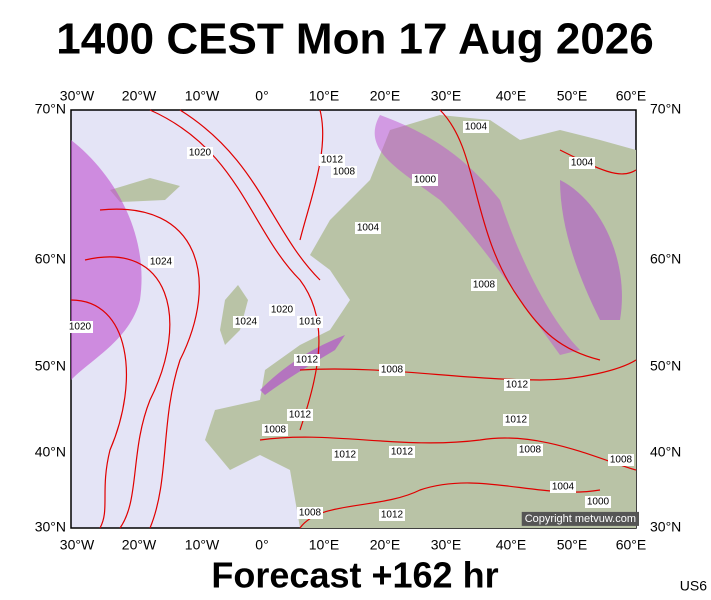 Image resolution: width=711 pixels, height=600 pixels. I want to click on isobar-label: 1016, so click(310, 322).